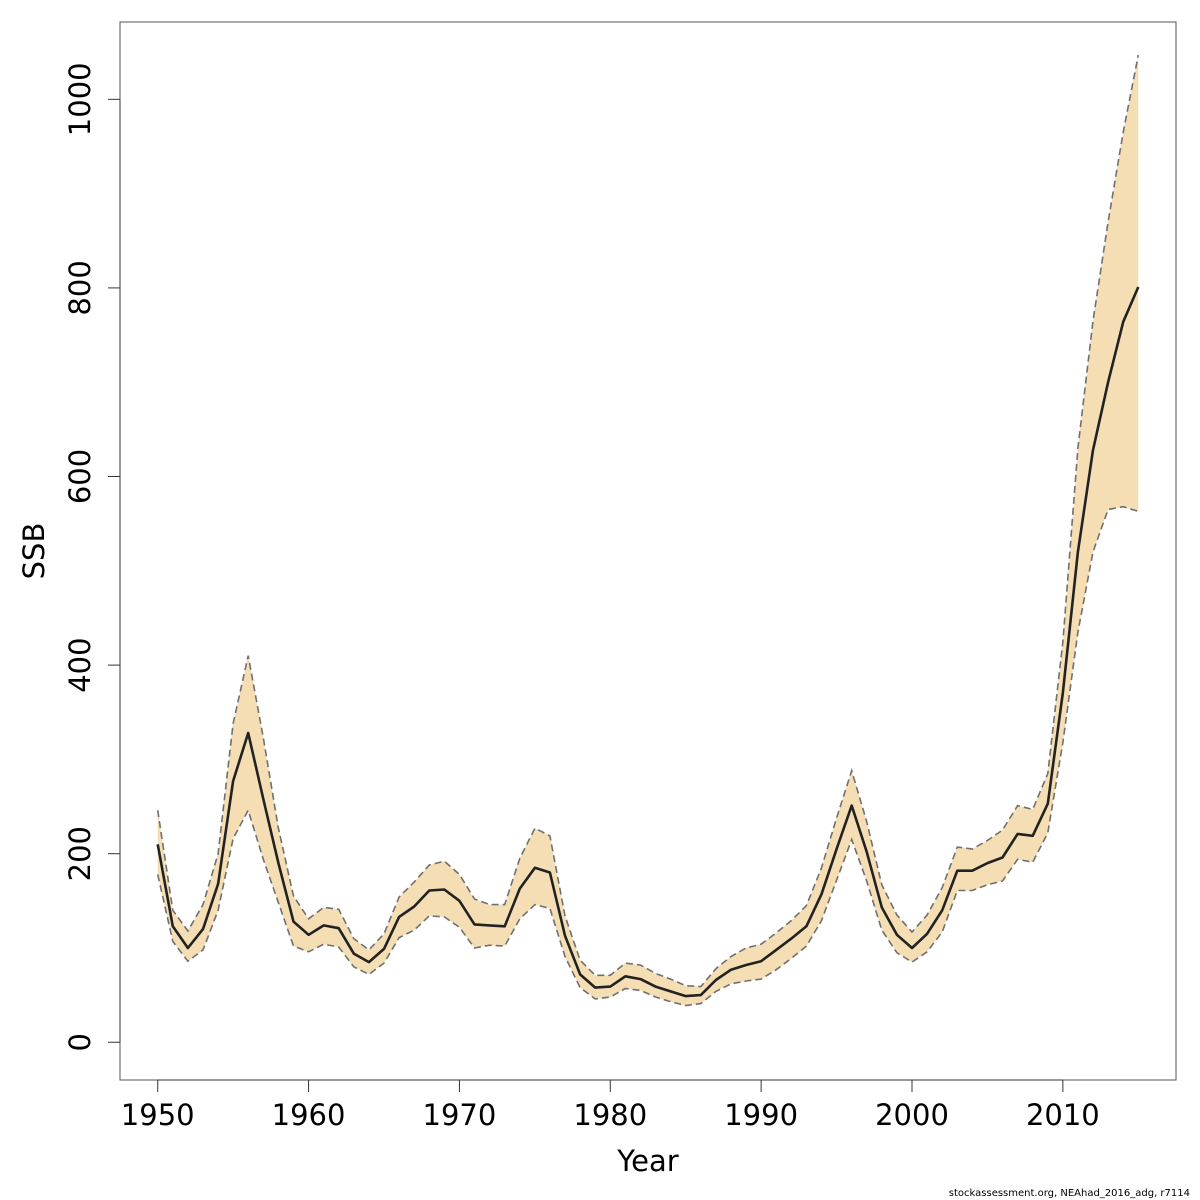 The width and height of the screenshot is (1200, 1200). I want to click on y-tick-label: 800, so click(80, 287).